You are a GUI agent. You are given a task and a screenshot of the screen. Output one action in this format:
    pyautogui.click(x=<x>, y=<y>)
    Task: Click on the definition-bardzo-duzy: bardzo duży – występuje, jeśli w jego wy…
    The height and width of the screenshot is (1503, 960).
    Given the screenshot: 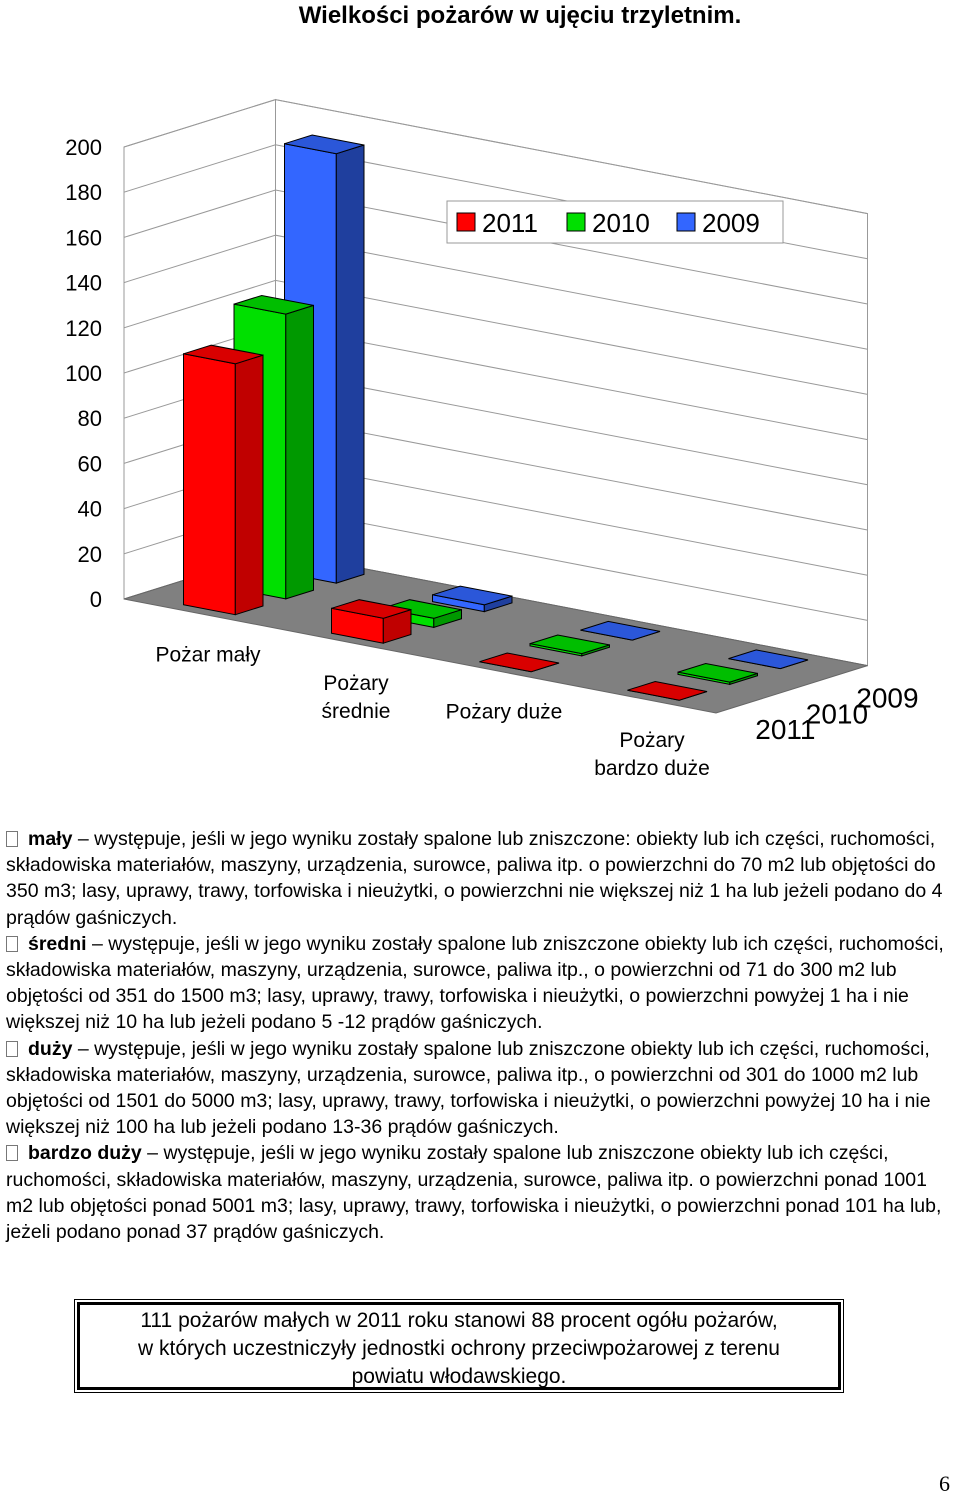 What is the action you would take?
    pyautogui.click(x=481, y=1192)
    